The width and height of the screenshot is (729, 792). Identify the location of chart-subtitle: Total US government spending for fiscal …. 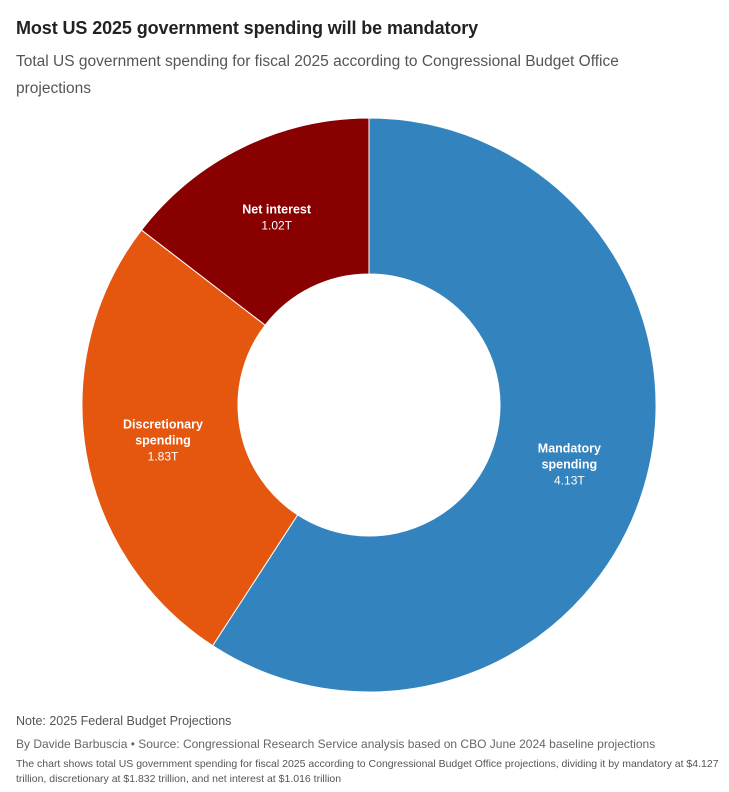
(317, 75).